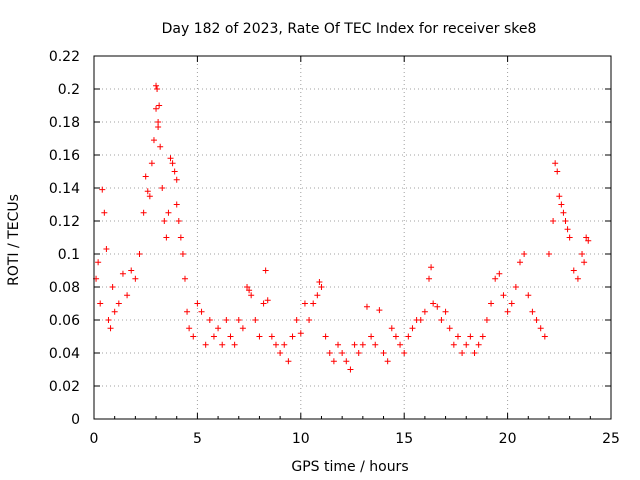 The image size is (640, 480). What do you see at coordinates (64, 156) in the screenshot?
I see `y-tick-label: 0.16` at bounding box center [64, 156].